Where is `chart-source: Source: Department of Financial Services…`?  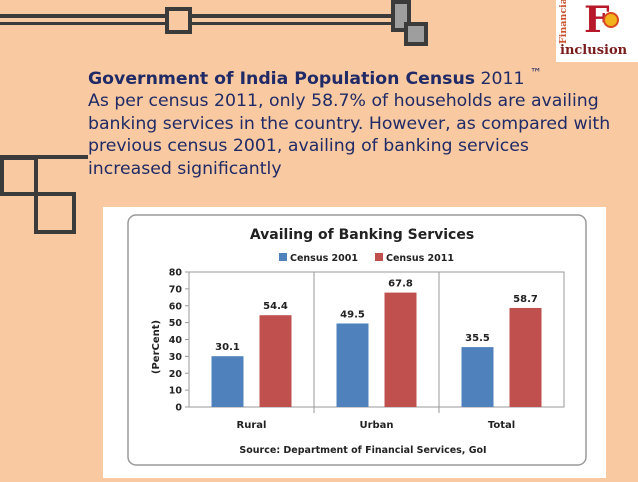 chart-source: Source: Department of Financial Services… is located at coordinates (362, 450).